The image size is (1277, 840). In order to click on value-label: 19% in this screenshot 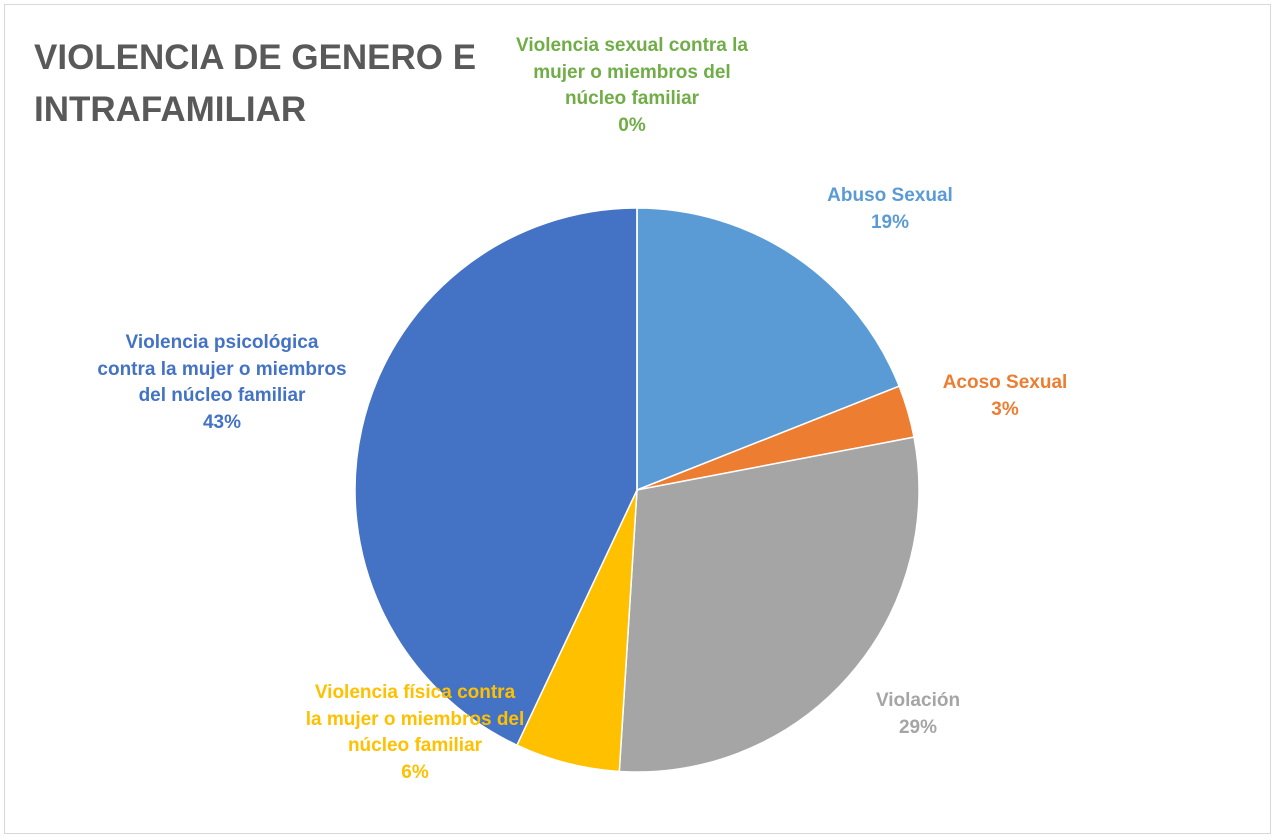, I will do `click(890, 222)`.